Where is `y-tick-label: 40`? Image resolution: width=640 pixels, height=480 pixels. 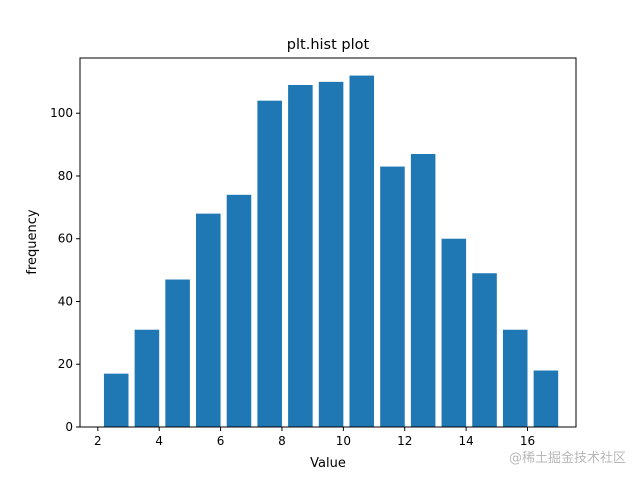
y-tick-label: 40 is located at coordinates (65, 301).